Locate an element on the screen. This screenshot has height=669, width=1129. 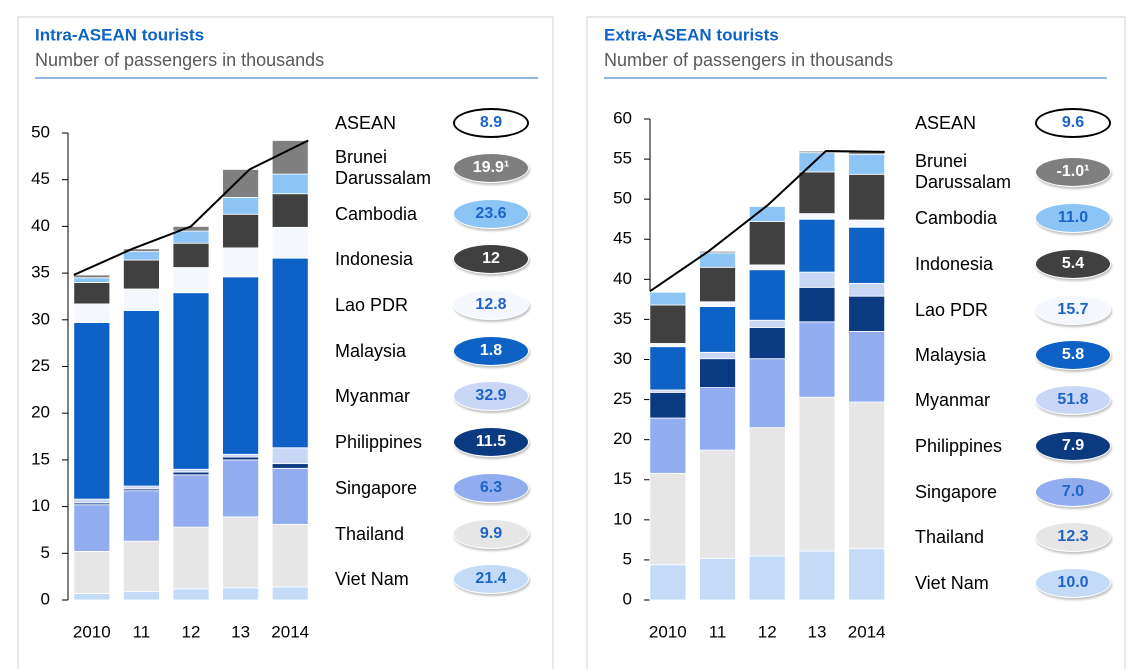
legend-label: Singapore is located at coordinates (956, 491).